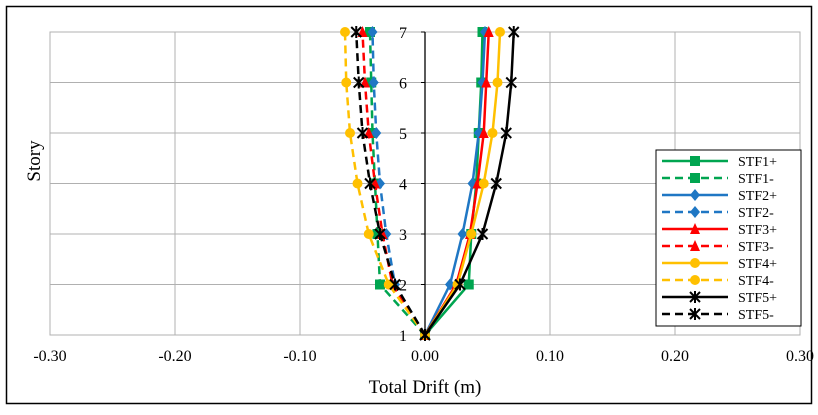  What do you see at coordinates (390, 183) in the screenshot?
I see `series-stf5-minus` at bounding box center [390, 183].